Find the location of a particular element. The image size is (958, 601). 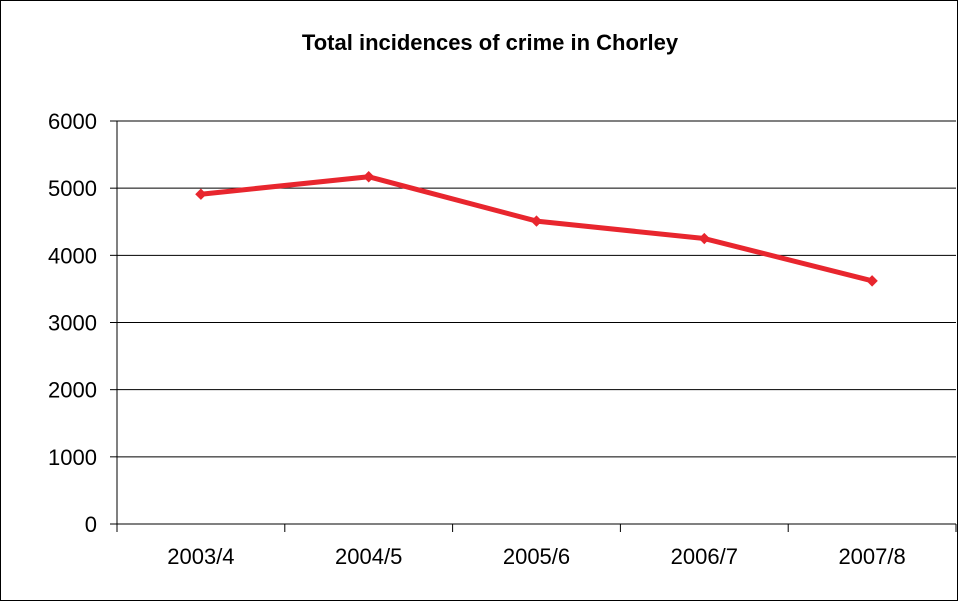

y-tick-label: 4000 is located at coordinates (72, 255).